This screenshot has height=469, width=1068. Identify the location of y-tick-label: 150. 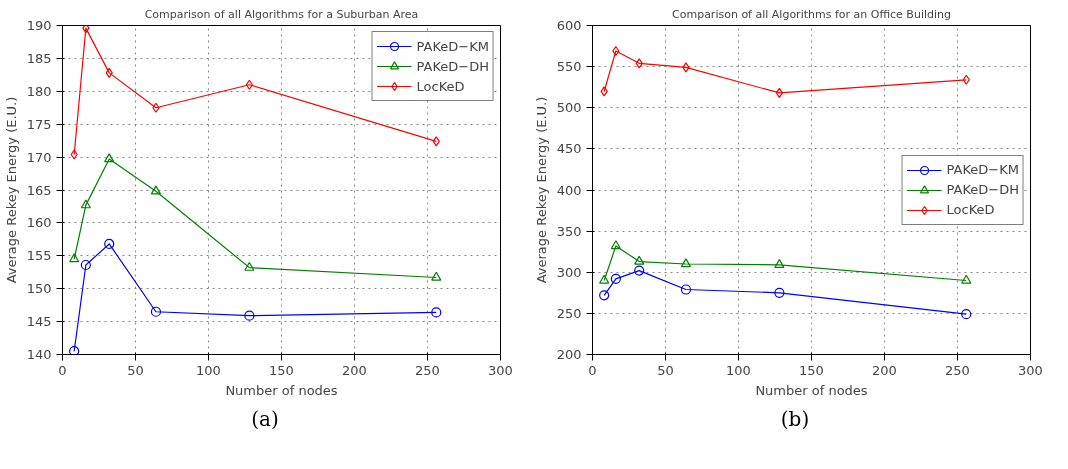
(39, 289).